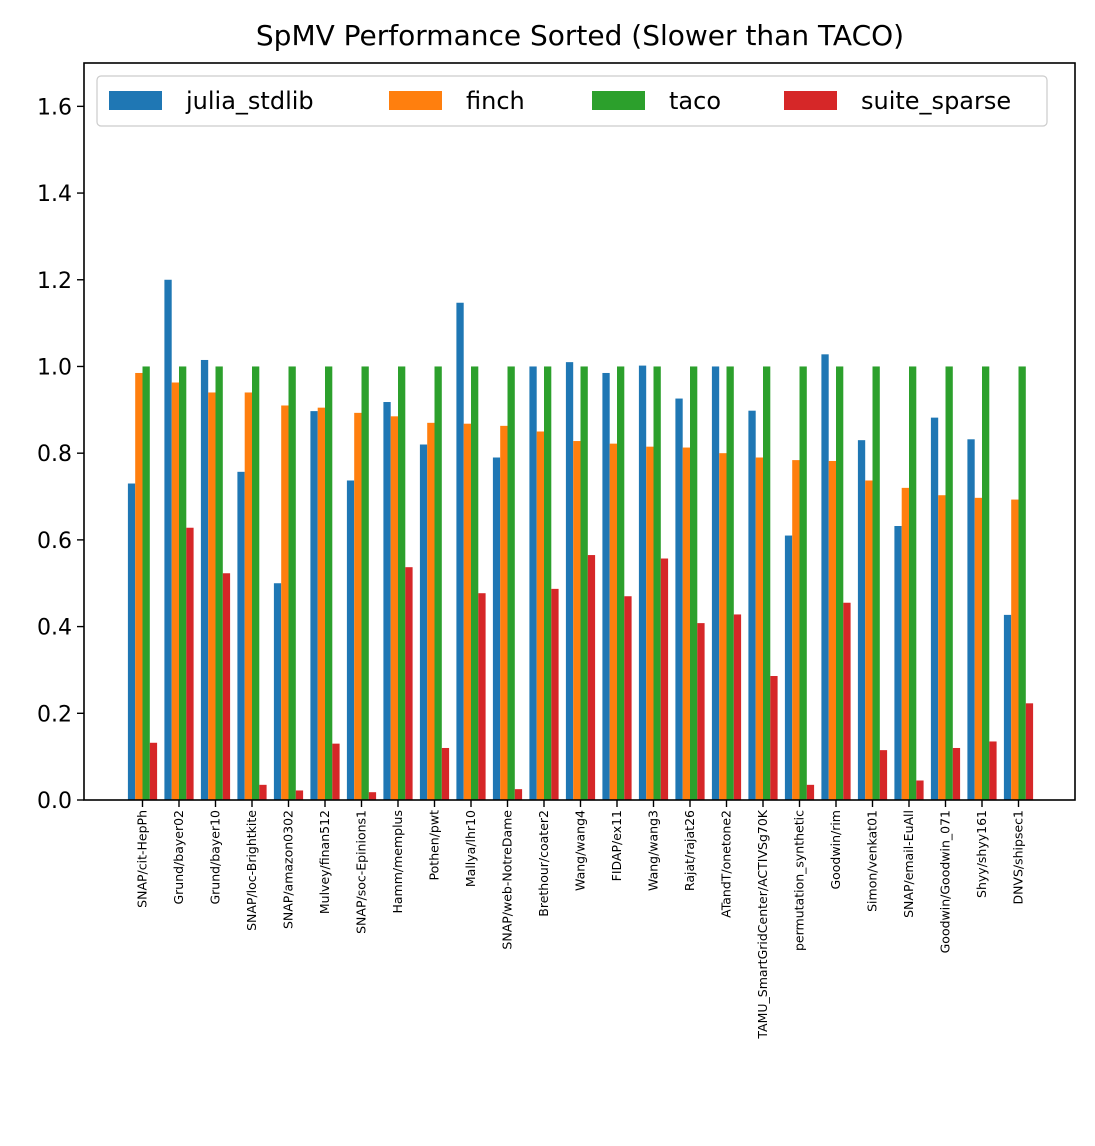 The width and height of the screenshot is (1095, 1146). Describe the element at coordinates (251, 870) in the screenshot. I see `x-tick-label: SNAP/loc-Brightkite` at that location.